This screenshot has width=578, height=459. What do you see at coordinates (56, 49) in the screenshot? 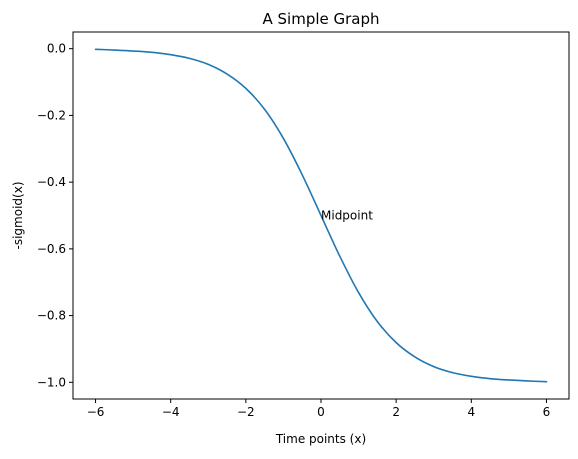
I see `y-tick-label: 0.0` at bounding box center [56, 49].